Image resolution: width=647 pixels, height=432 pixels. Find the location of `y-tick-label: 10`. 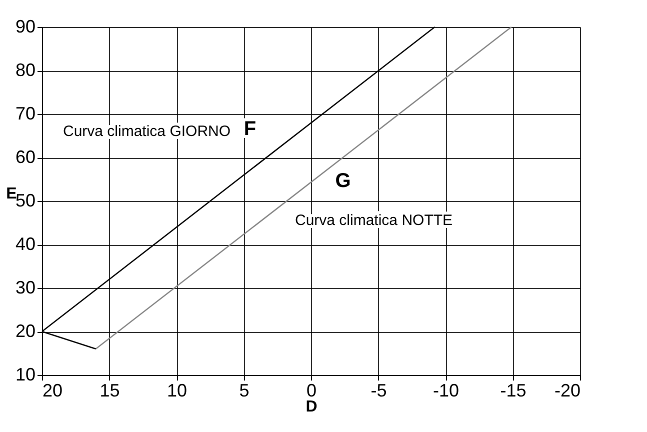

y-tick-label: 10 is located at coordinates (25, 374).